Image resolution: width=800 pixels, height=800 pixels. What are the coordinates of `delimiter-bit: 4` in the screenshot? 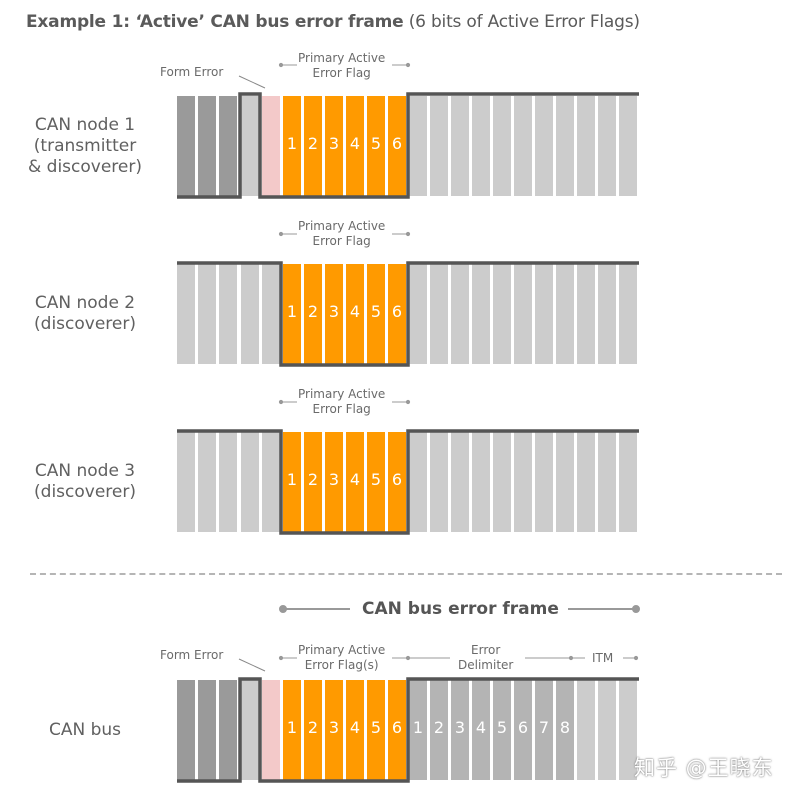 It's located at (481, 730).